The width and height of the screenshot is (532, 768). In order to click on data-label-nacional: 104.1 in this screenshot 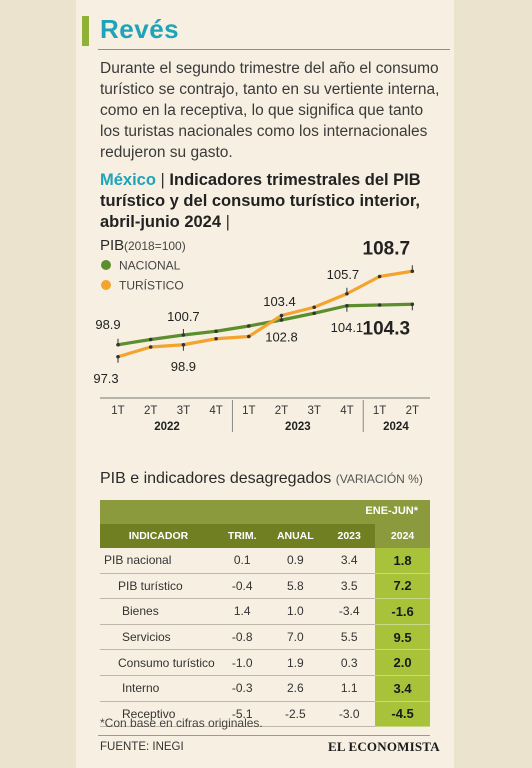, I will do `click(347, 327)`.